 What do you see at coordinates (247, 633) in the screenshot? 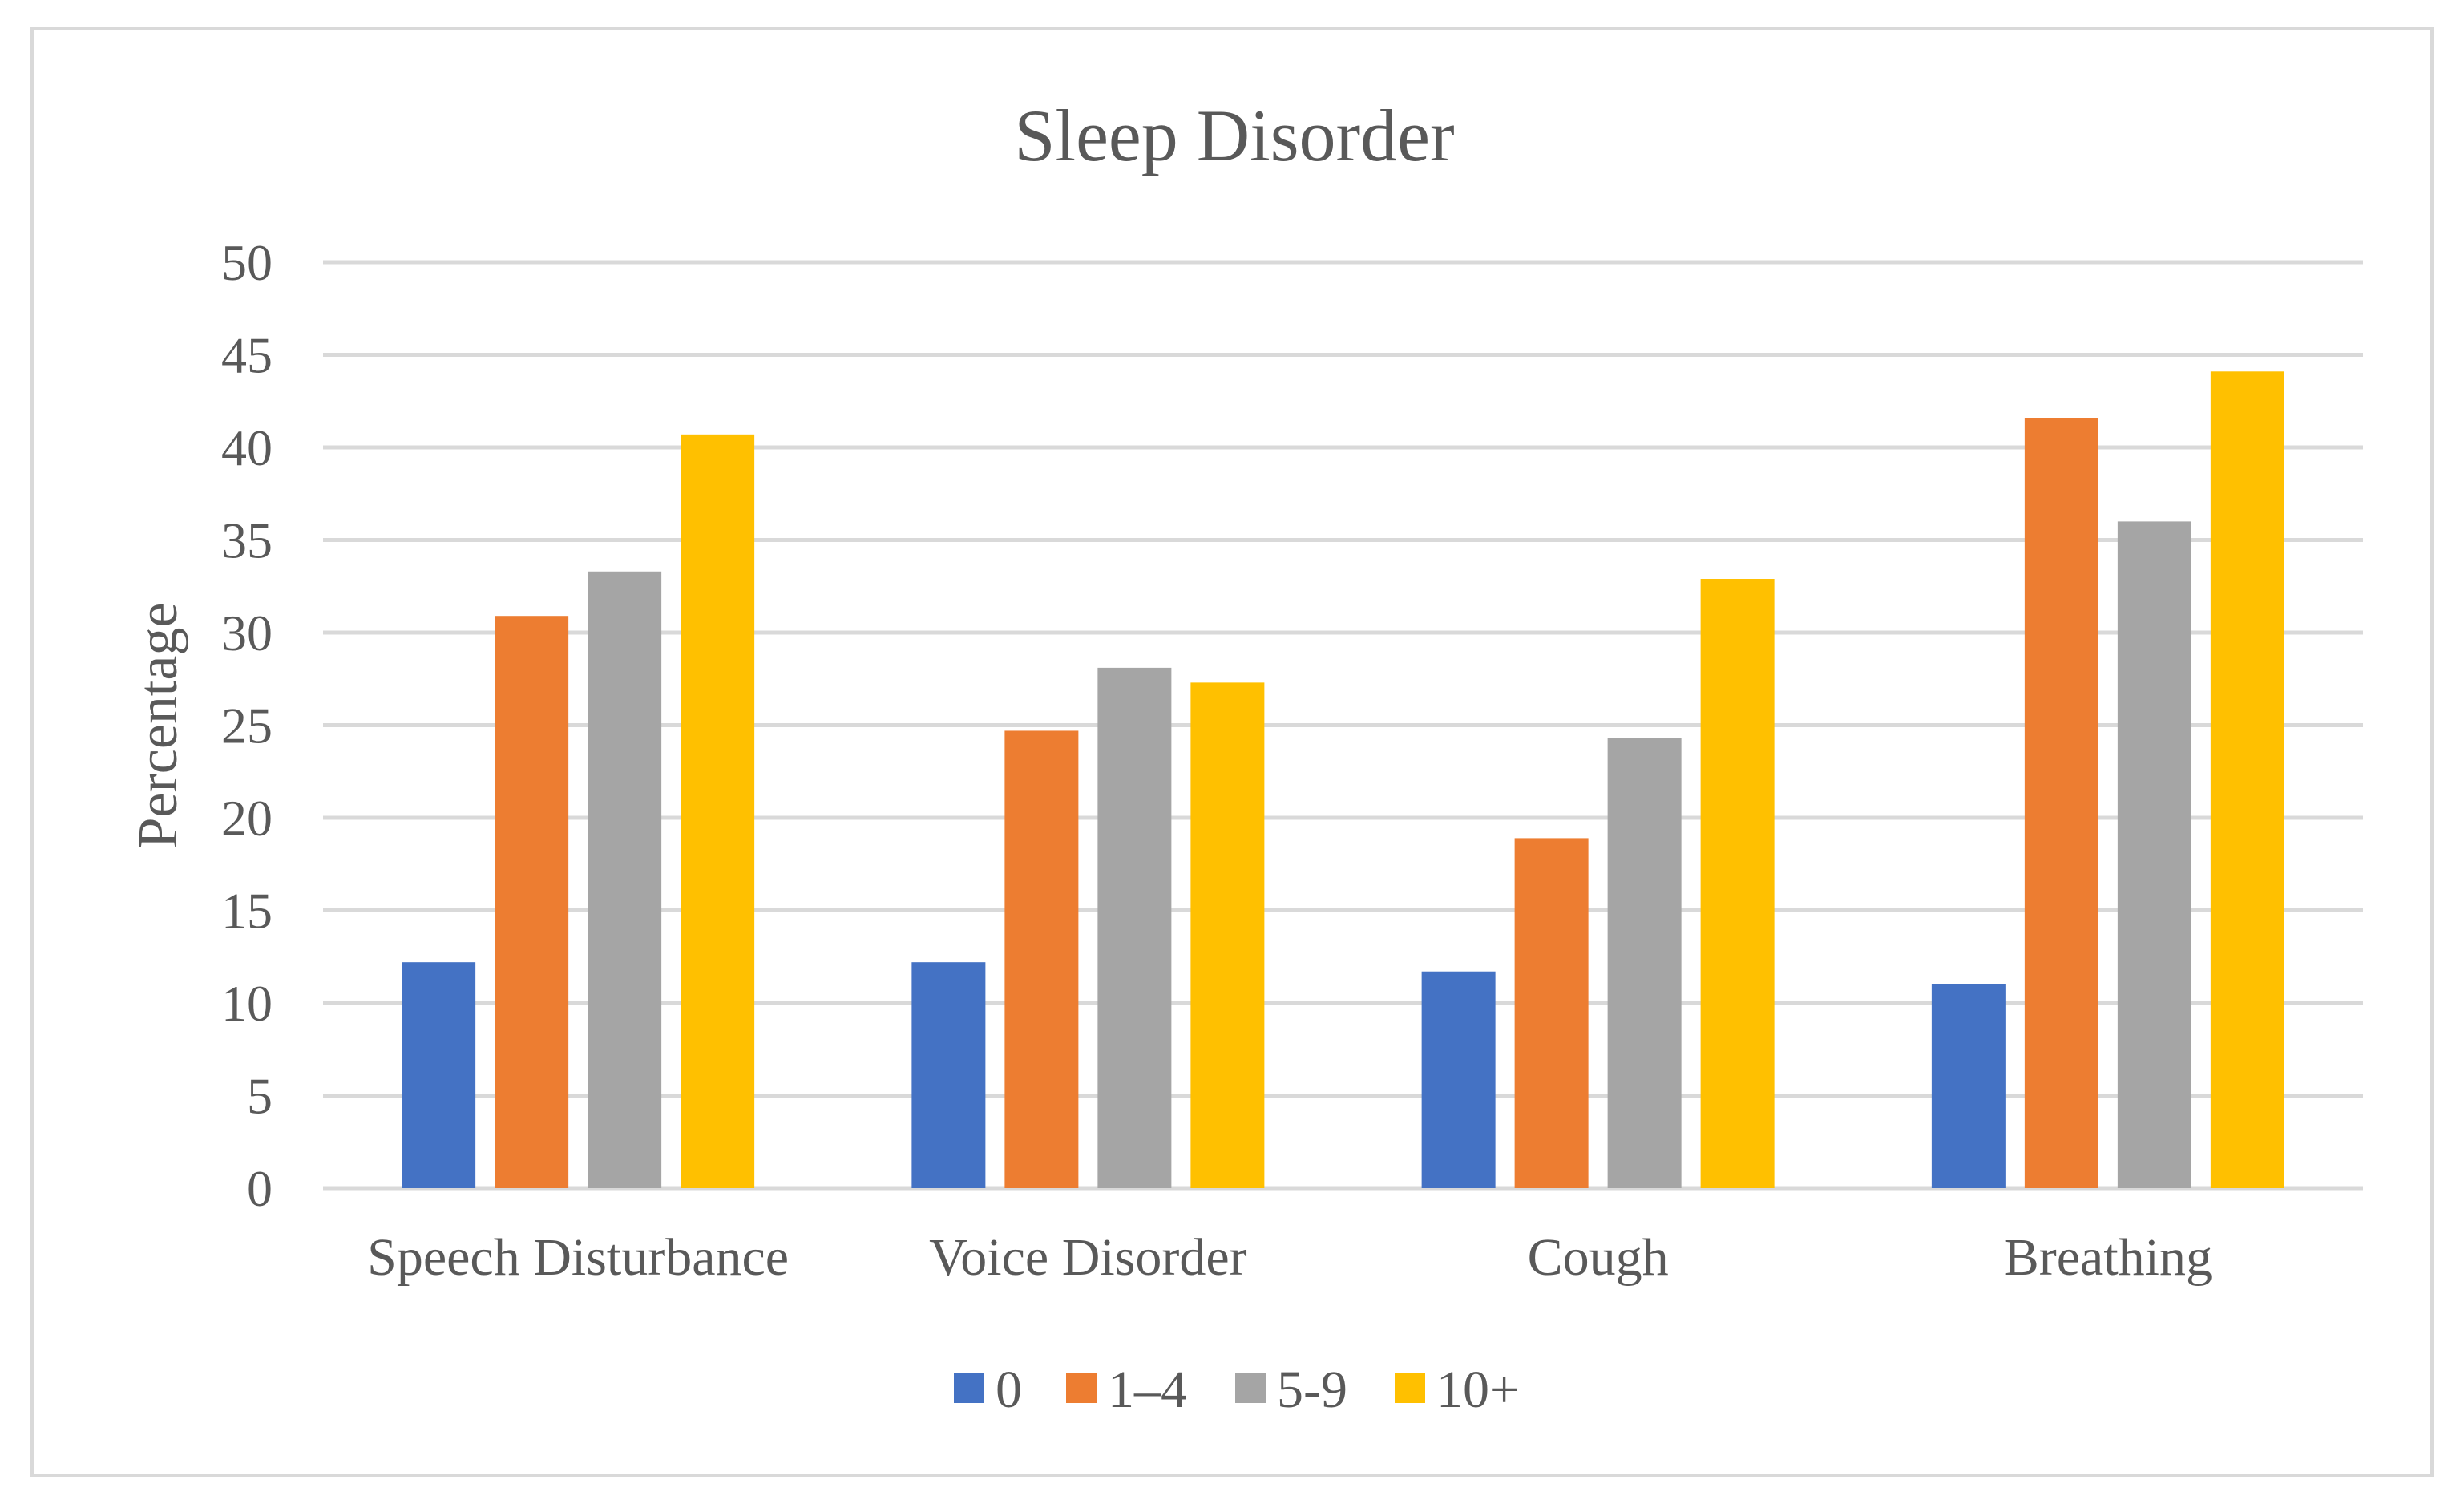
I see `y-tick-label: 30` at bounding box center [247, 633].